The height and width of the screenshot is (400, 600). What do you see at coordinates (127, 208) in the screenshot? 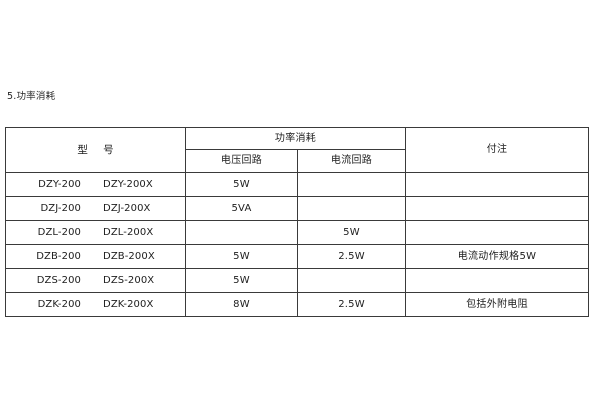
I see `model-name-secondary: DZJ-200X` at bounding box center [127, 208].